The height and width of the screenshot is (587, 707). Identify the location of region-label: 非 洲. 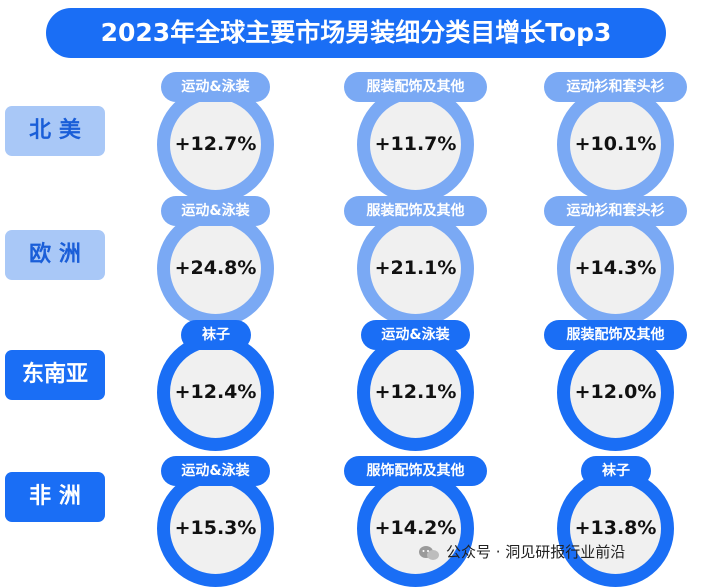
(55, 497).